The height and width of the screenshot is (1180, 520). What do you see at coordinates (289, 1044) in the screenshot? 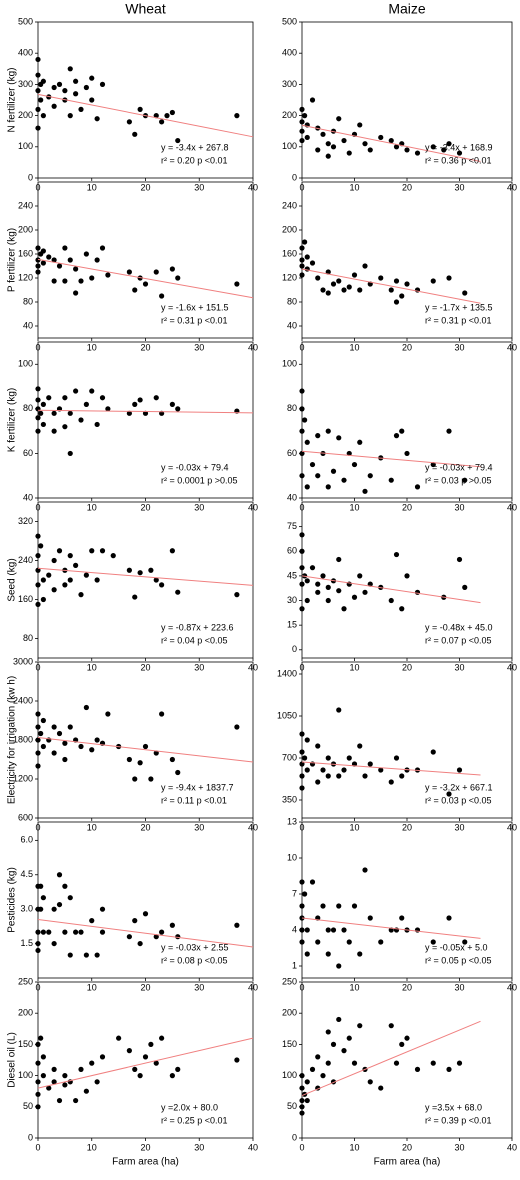
I see `y-tick-label: 150` at bounding box center [289, 1044].